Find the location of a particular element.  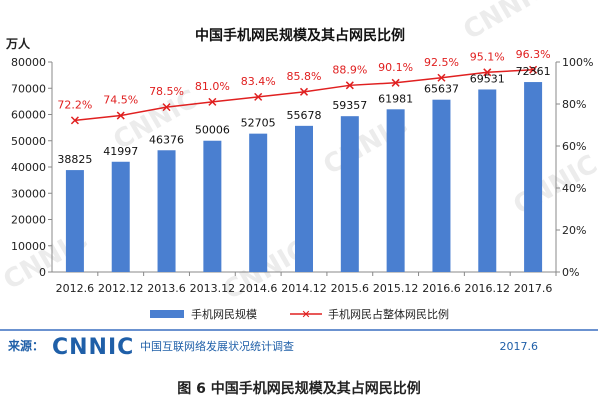

bar-value-label: 72361 is located at coordinates (533, 71).